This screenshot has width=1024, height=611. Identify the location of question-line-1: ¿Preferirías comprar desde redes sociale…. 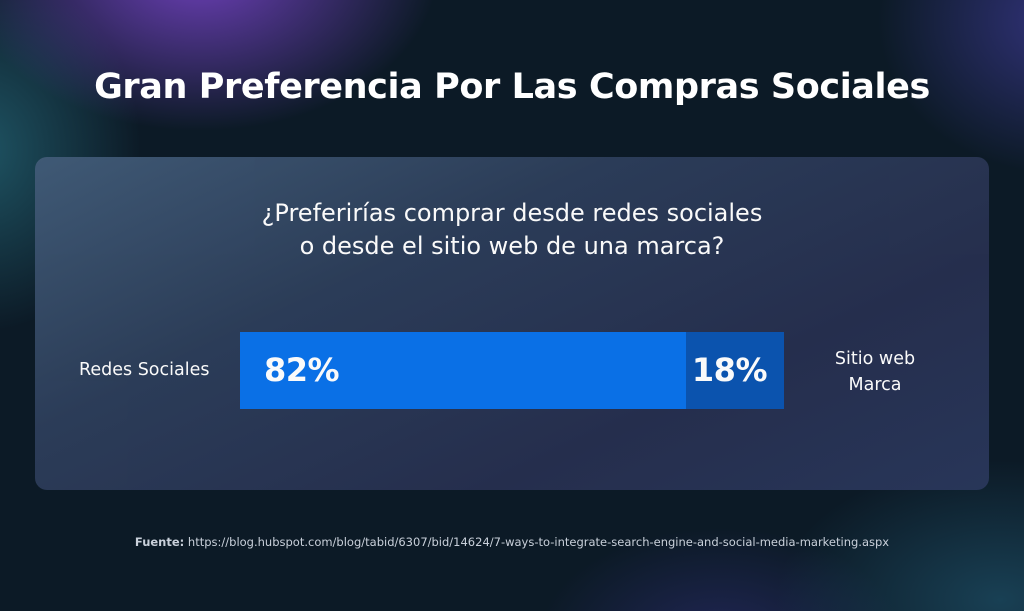
(512, 213).